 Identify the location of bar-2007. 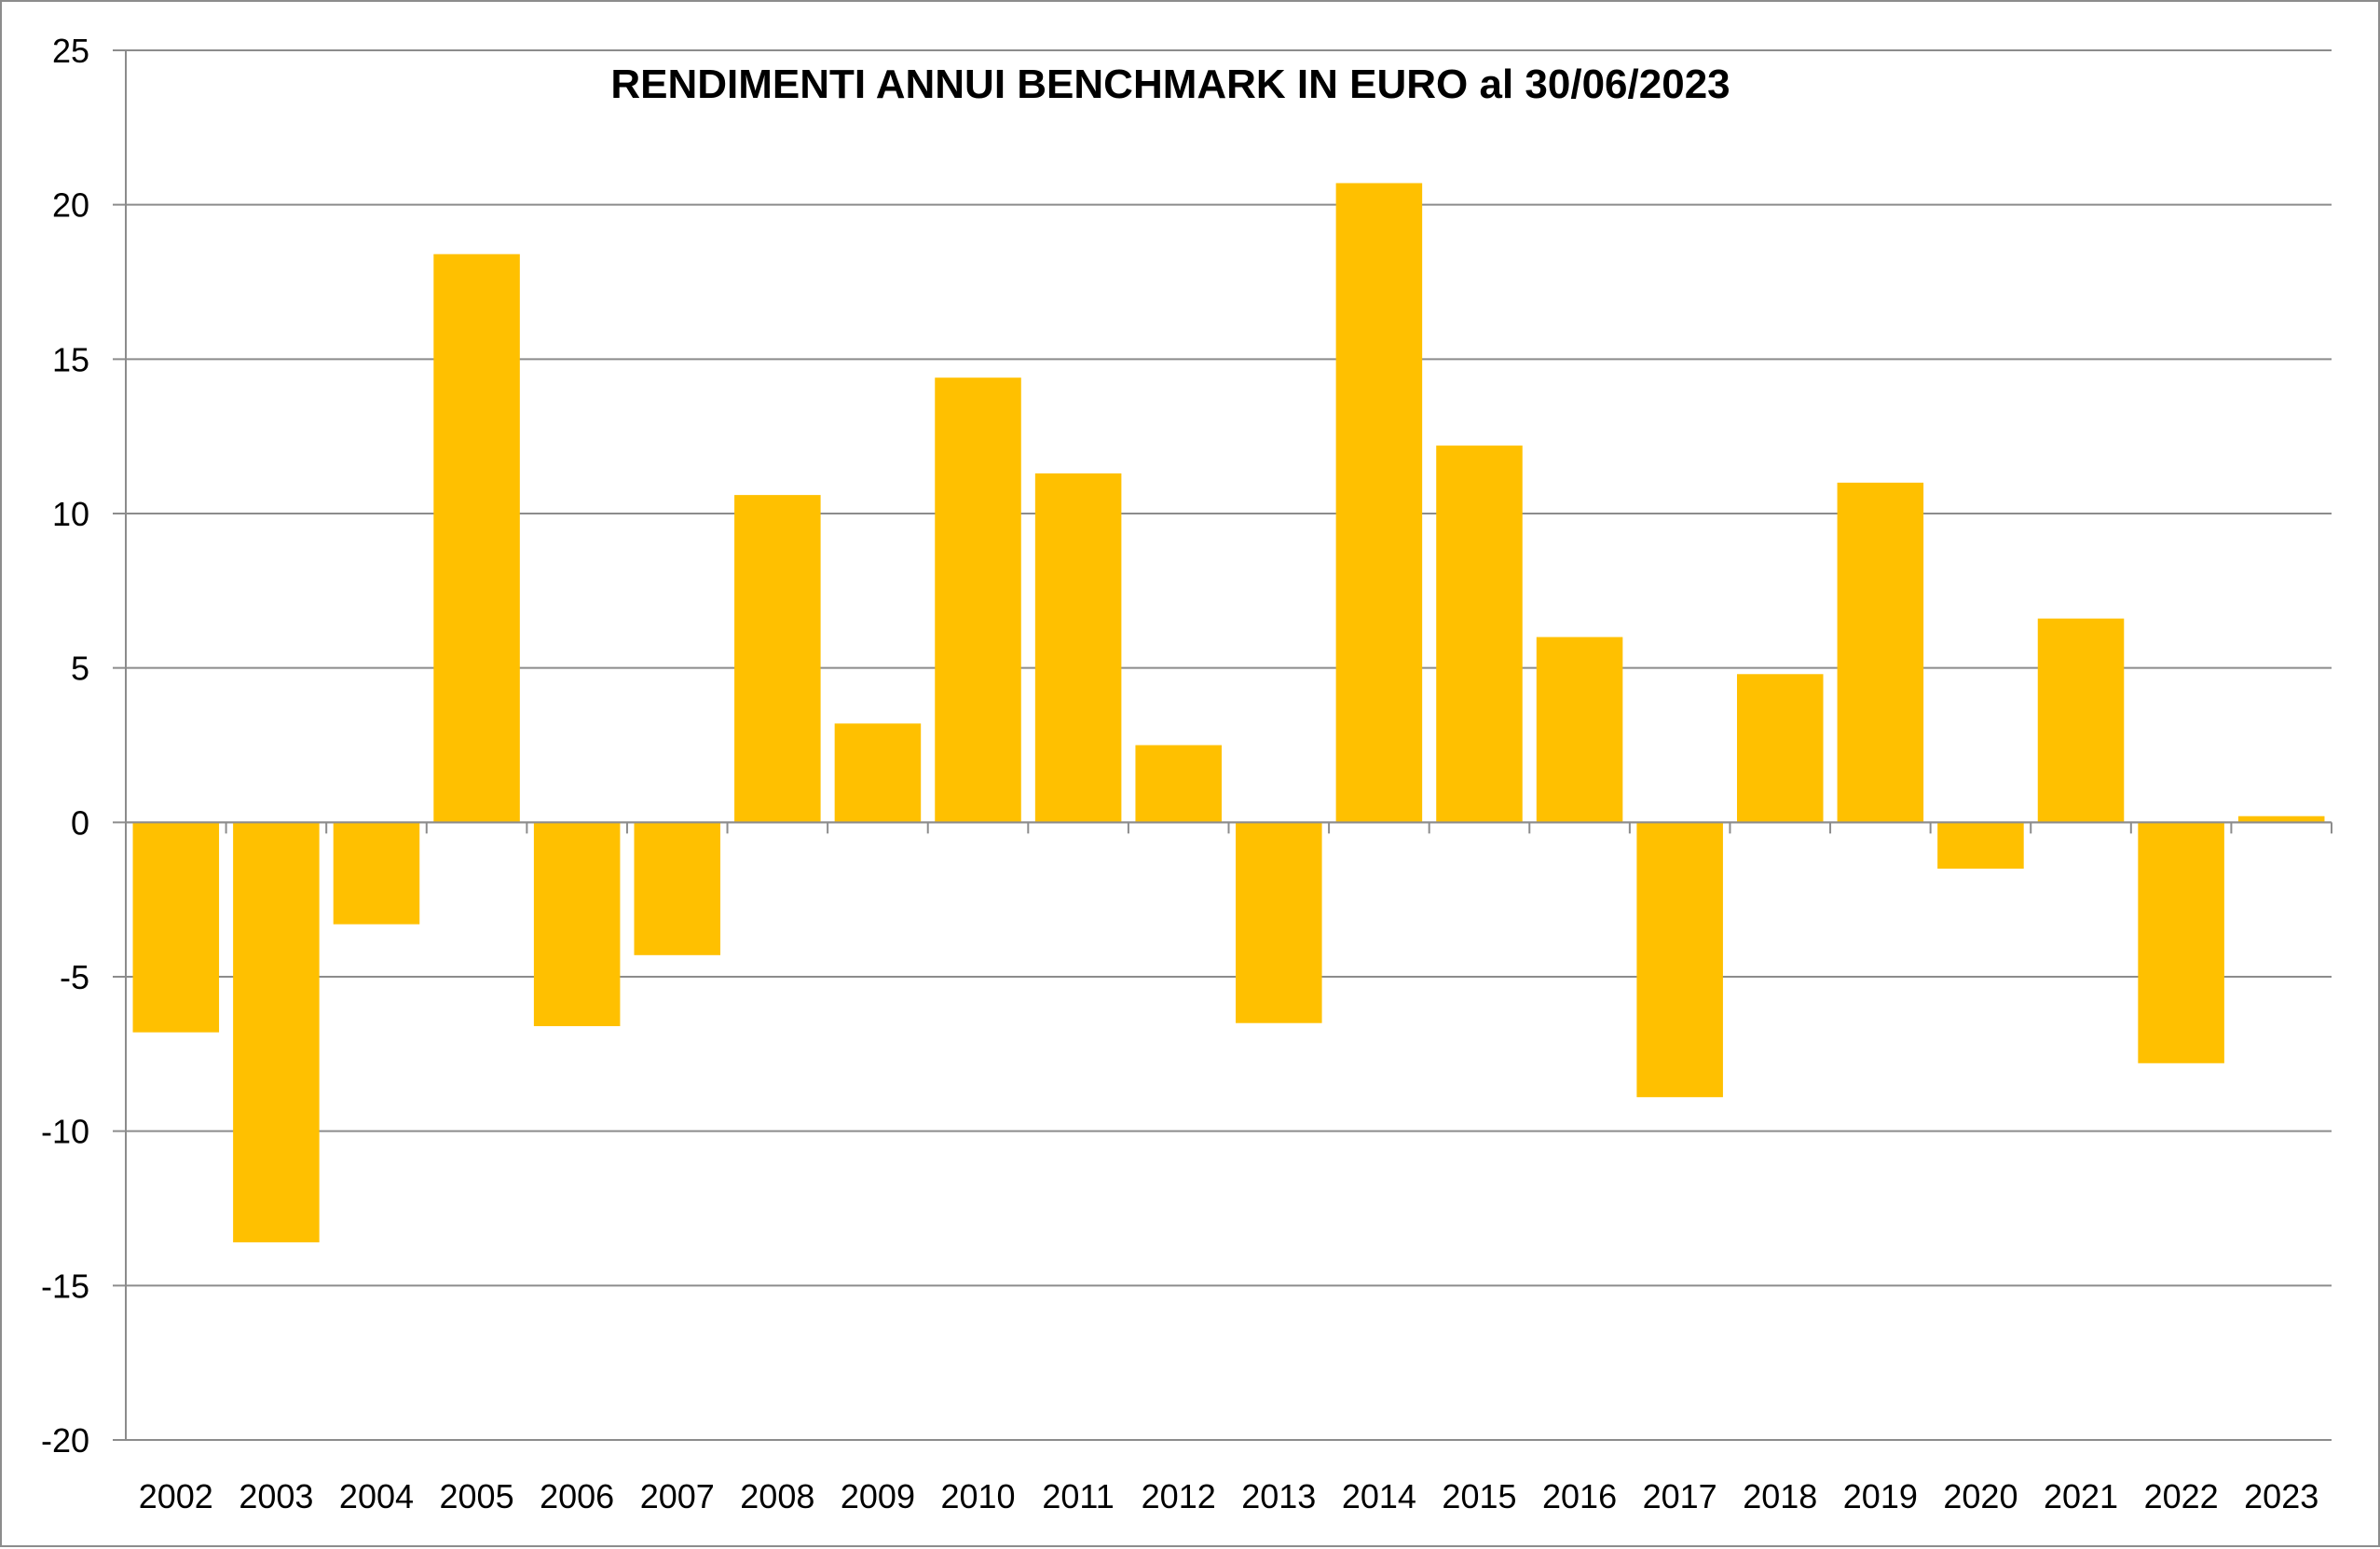
(677, 889).